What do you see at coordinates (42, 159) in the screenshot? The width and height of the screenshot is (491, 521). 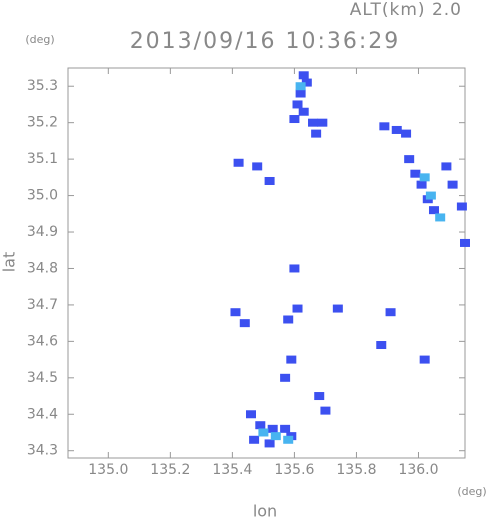 I see `y-tick-label: 35.1` at bounding box center [42, 159].